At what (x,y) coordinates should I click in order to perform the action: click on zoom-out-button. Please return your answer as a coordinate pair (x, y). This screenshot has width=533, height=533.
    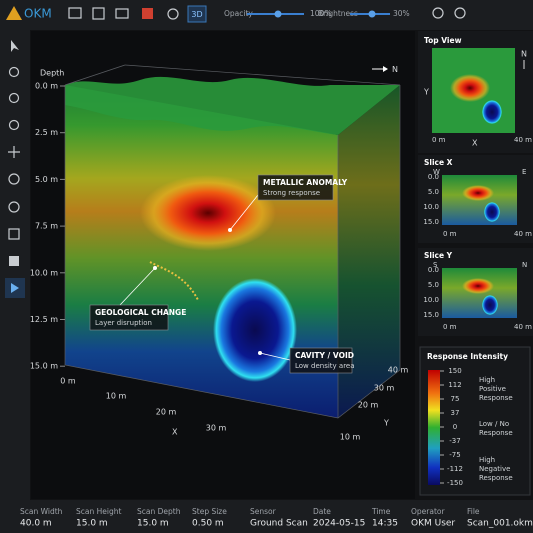
    Looking at the image, I should click on (460, 13).